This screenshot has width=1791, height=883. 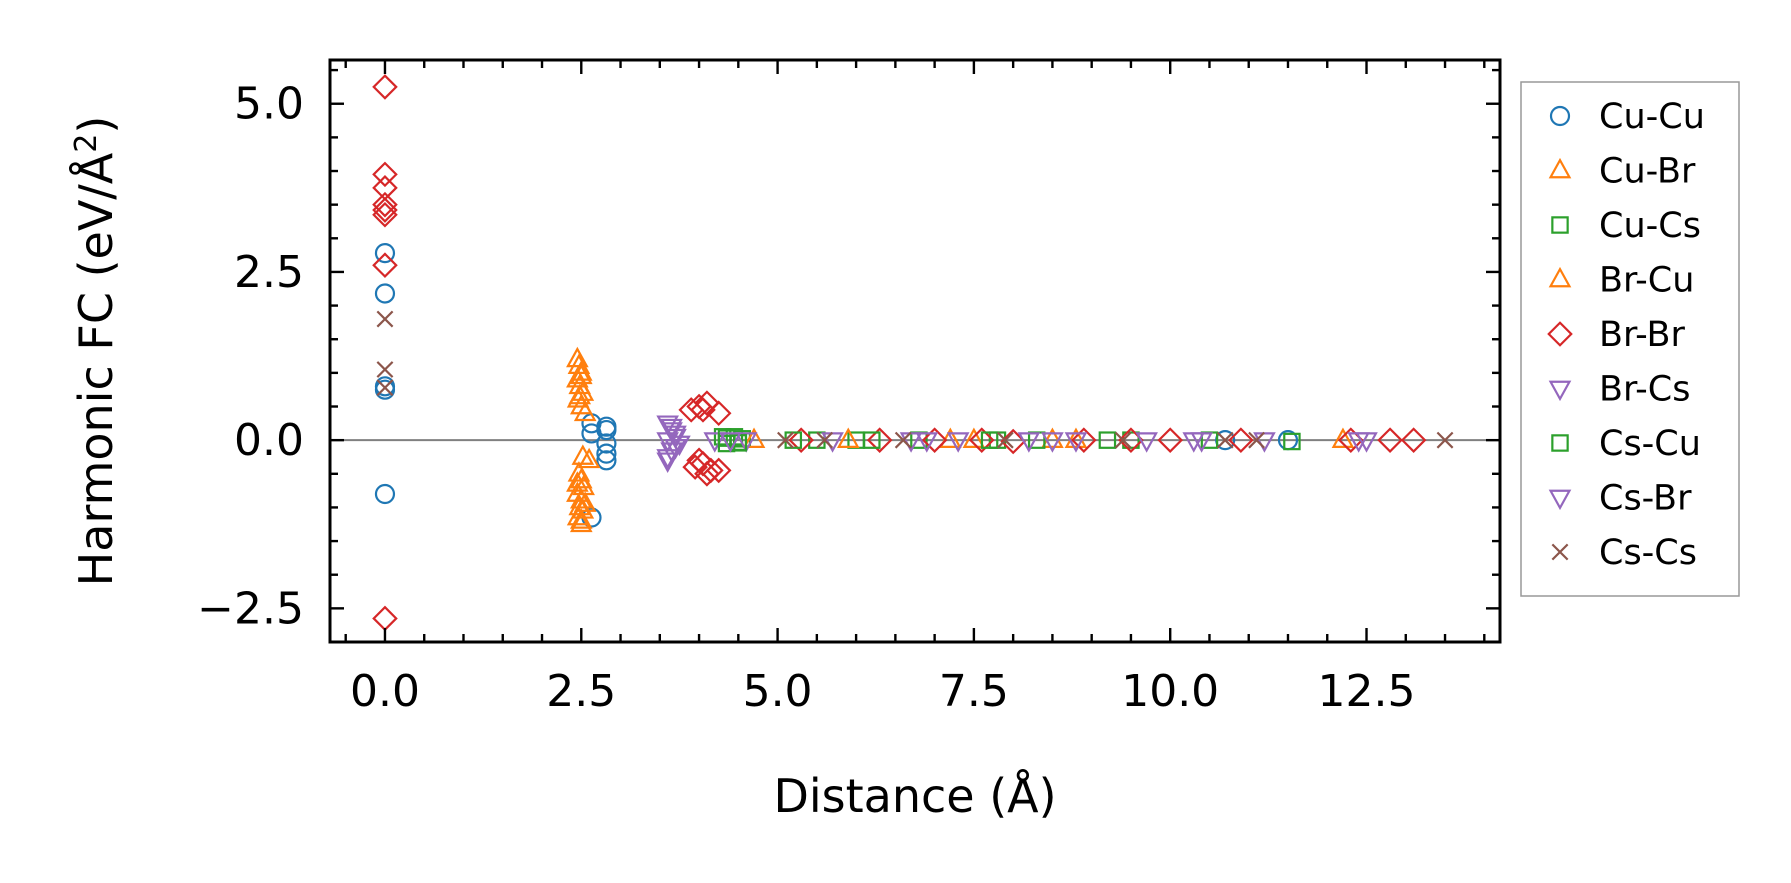 I want to click on y-axis-title-superscript: 2, so click(x=86, y=143).